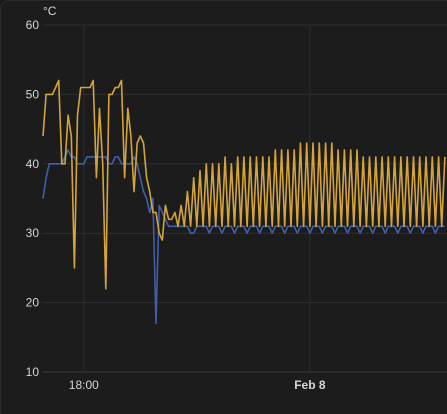  What do you see at coordinates (33, 372) in the screenshot?
I see `y-tick-label: 10` at bounding box center [33, 372].